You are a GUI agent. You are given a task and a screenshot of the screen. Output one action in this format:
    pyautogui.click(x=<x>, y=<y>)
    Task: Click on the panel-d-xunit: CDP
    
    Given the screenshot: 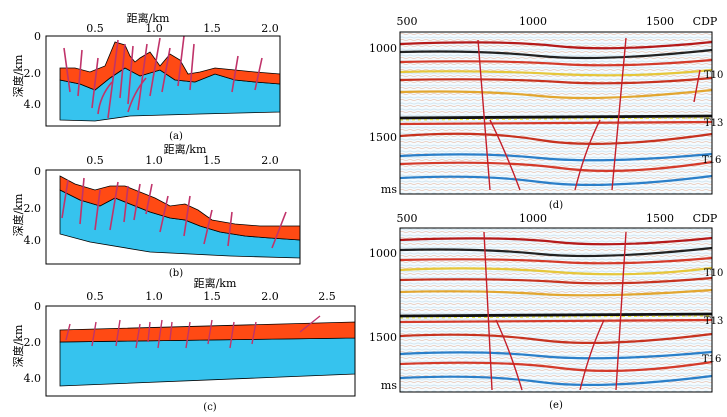 What is the action you would take?
    pyautogui.click(x=705, y=21)
    